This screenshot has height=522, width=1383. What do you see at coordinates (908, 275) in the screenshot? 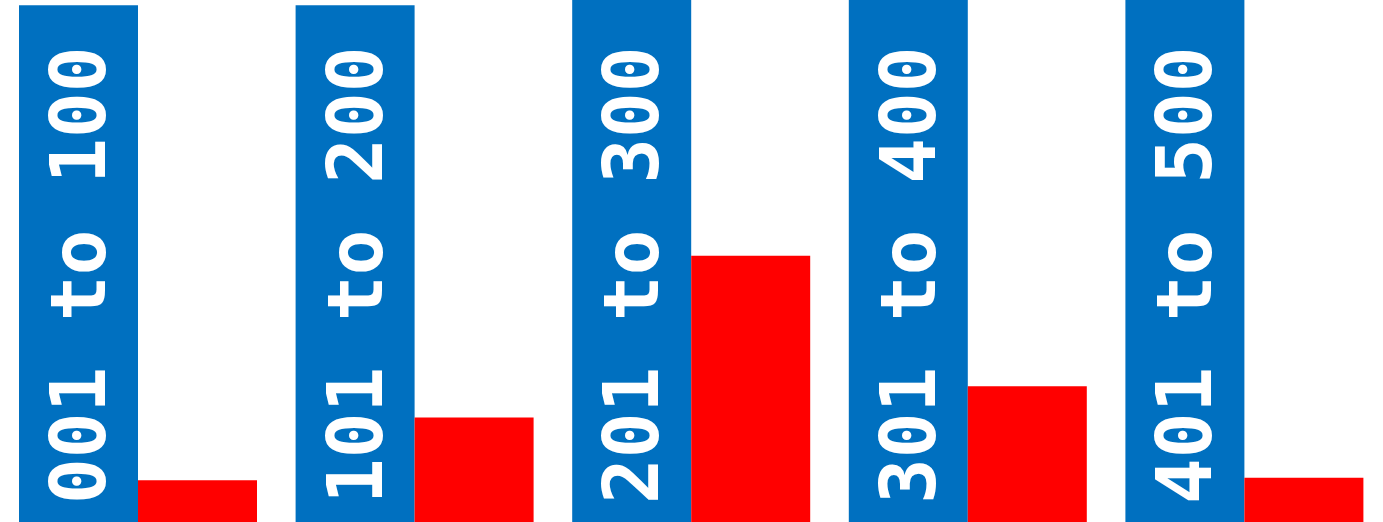
I see `x-tick-label: 301 to 400` at bounding box center [908, 275].